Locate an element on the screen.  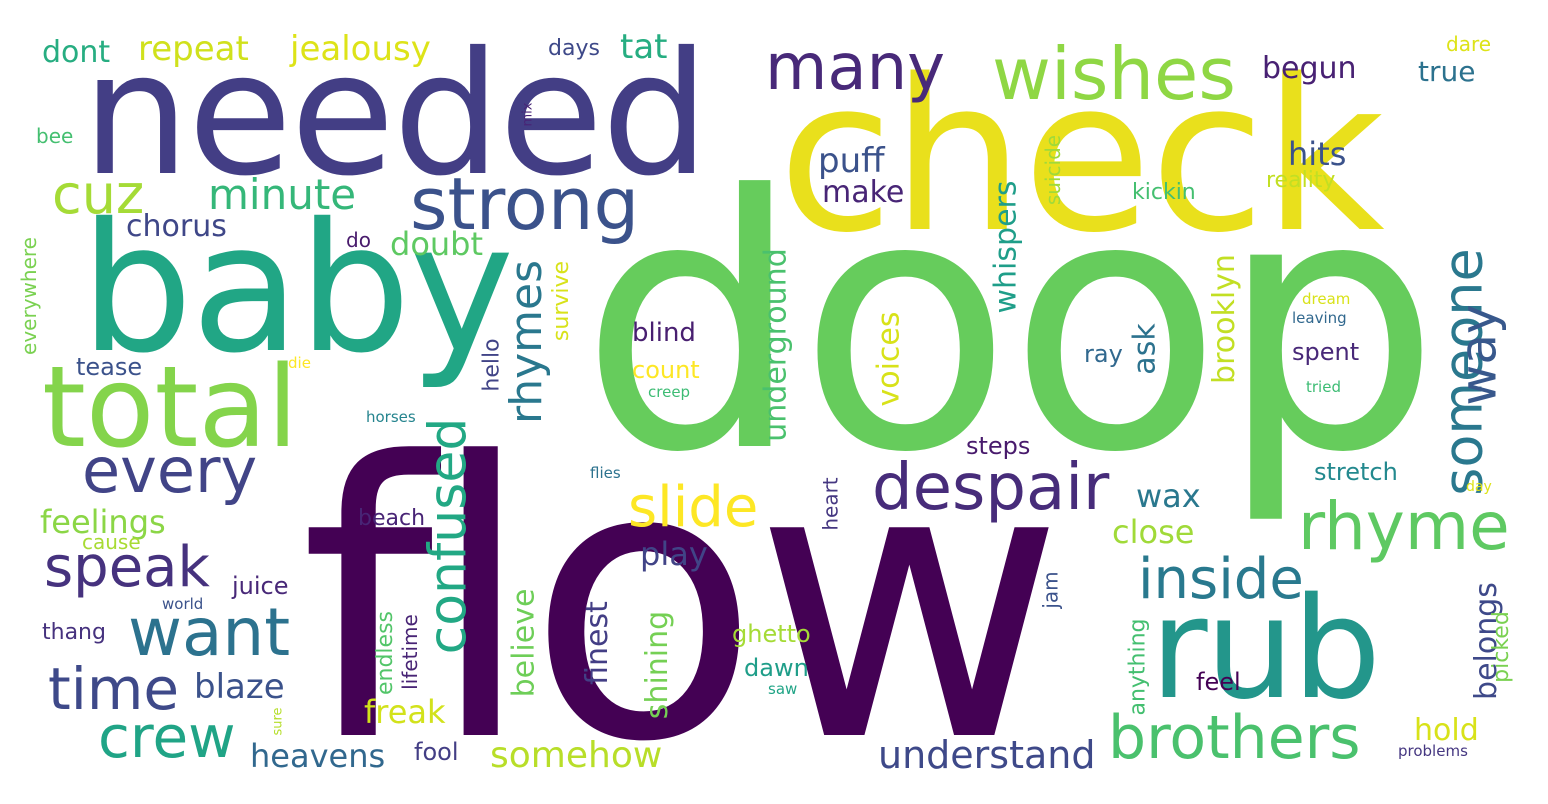
word-fool: fool is located at coordinates (436, 752).